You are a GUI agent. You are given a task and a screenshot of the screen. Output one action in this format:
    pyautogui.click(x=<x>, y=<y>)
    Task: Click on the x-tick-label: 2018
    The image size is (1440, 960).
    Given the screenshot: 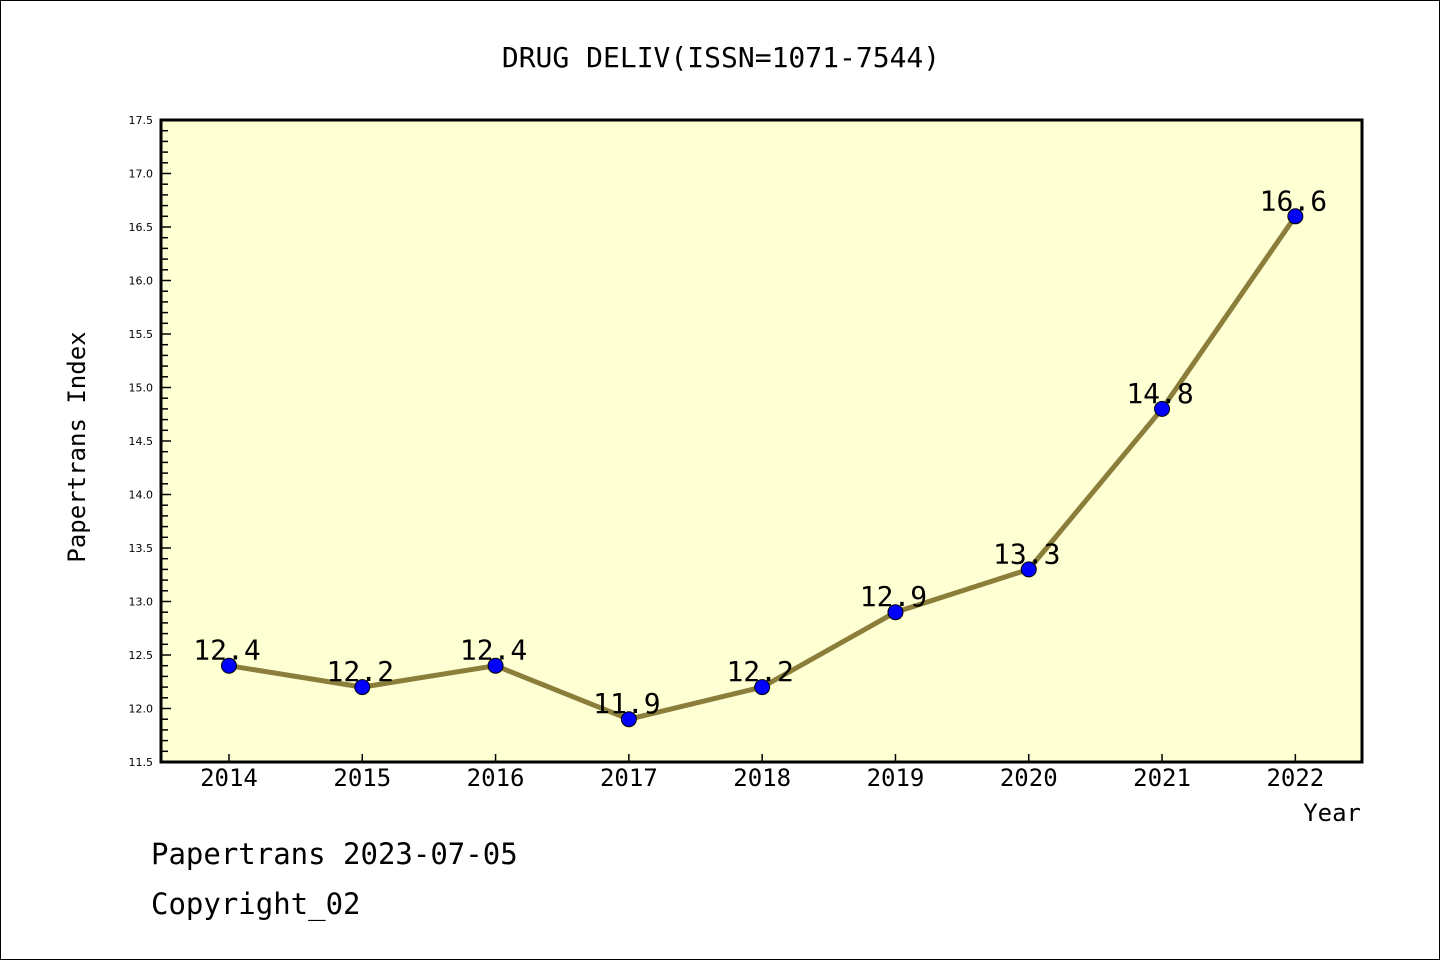 What is the action you would take?
    pyautogui.click(x=762, y=778)
    